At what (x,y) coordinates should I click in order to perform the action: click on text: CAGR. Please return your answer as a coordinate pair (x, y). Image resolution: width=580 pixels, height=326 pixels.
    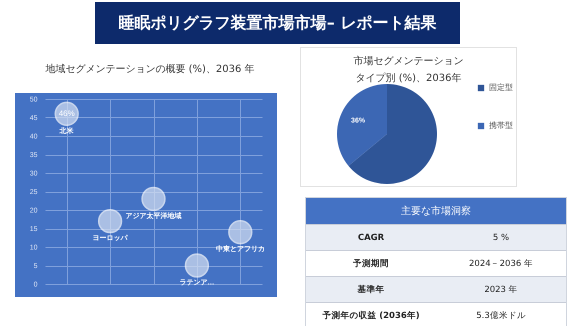
    Looking at the image, I should click on (371, 237).